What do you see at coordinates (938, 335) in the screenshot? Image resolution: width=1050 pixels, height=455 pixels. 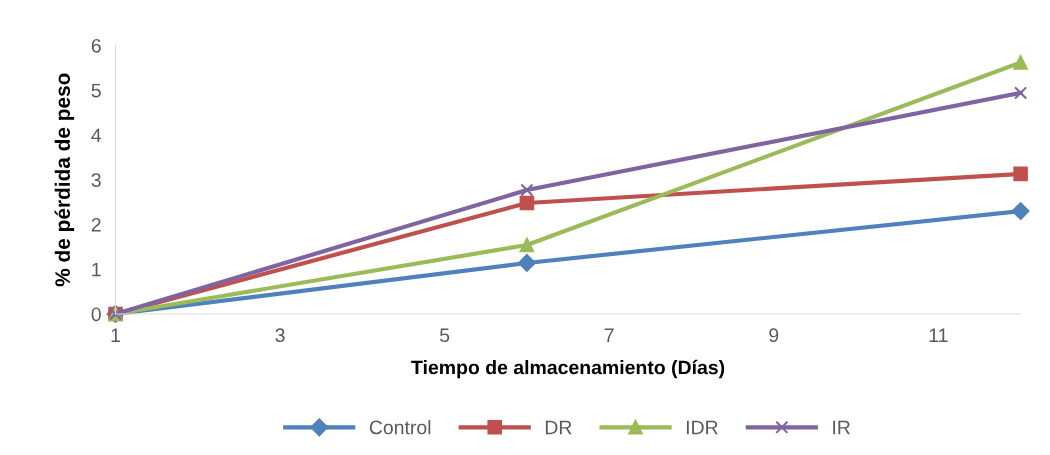 I see `x-tick-label: 11` at bounding box center [938, 335].